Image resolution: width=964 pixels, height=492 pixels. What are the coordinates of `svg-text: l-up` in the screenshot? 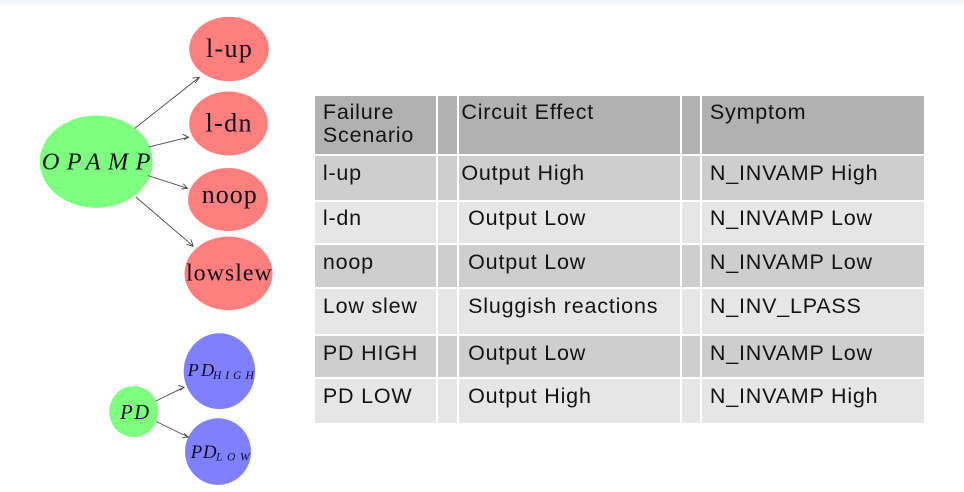 It's located at (229, 48).